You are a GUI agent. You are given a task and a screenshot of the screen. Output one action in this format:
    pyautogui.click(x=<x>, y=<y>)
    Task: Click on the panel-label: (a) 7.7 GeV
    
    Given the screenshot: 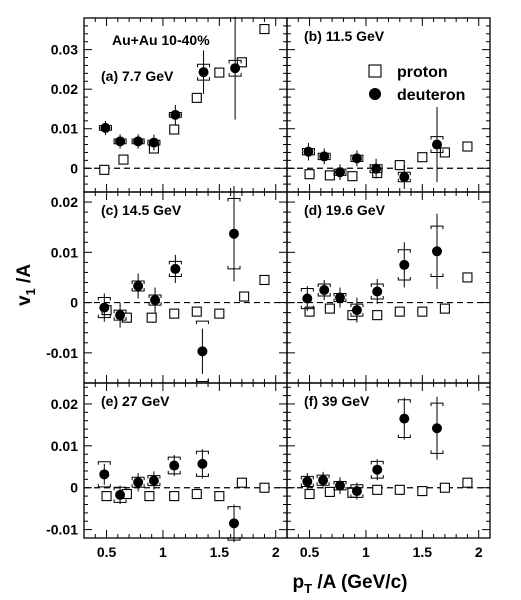 What is the action you would take?
    pyautogui.click(x=137, y=76)
    